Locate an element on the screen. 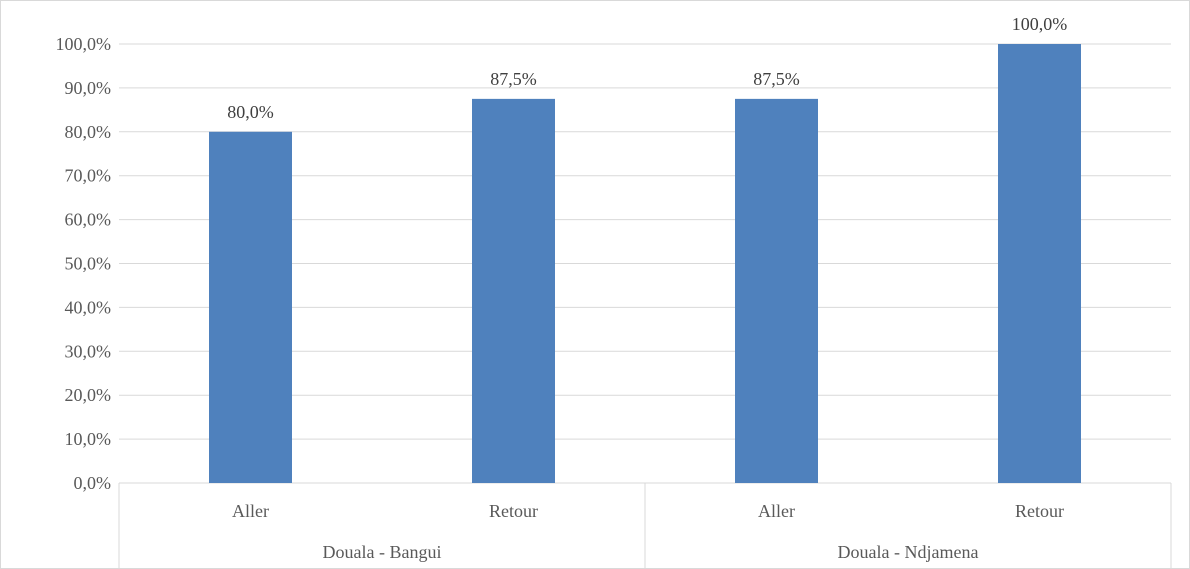 The width and height of the screenshot is (1190, 569). y-tick-label: 80,0% is located at coordinates (88, 132).